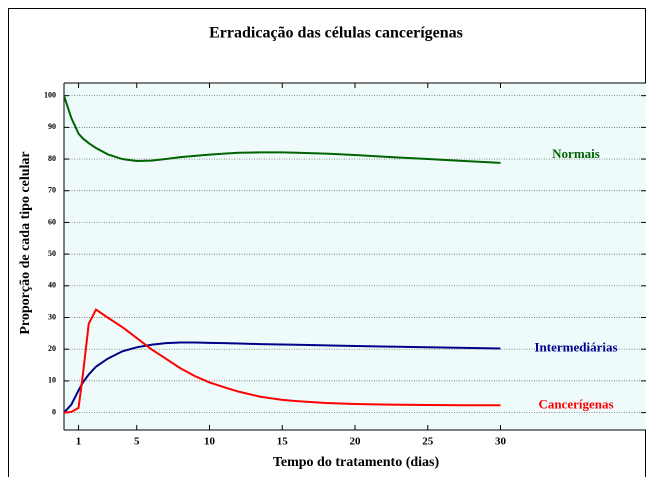 The image size is (653, 477). Describe the element at coordinates (52, 253) in the screenshot. I see `y-tick-label: 50` at that location.